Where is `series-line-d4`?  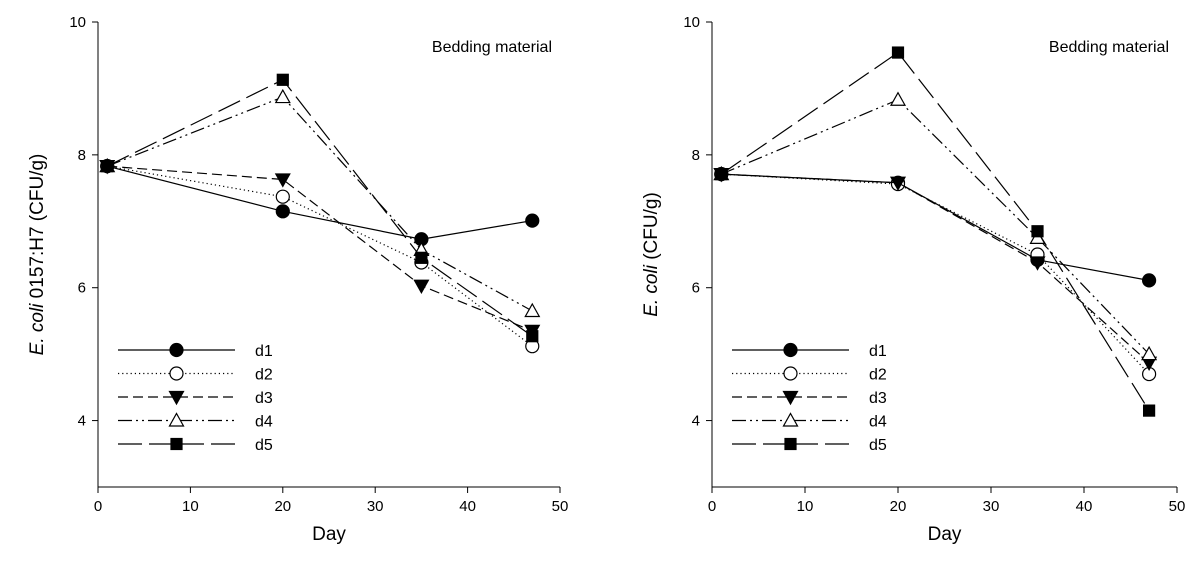
series-line-d4 is located at coordinates (320, 204).